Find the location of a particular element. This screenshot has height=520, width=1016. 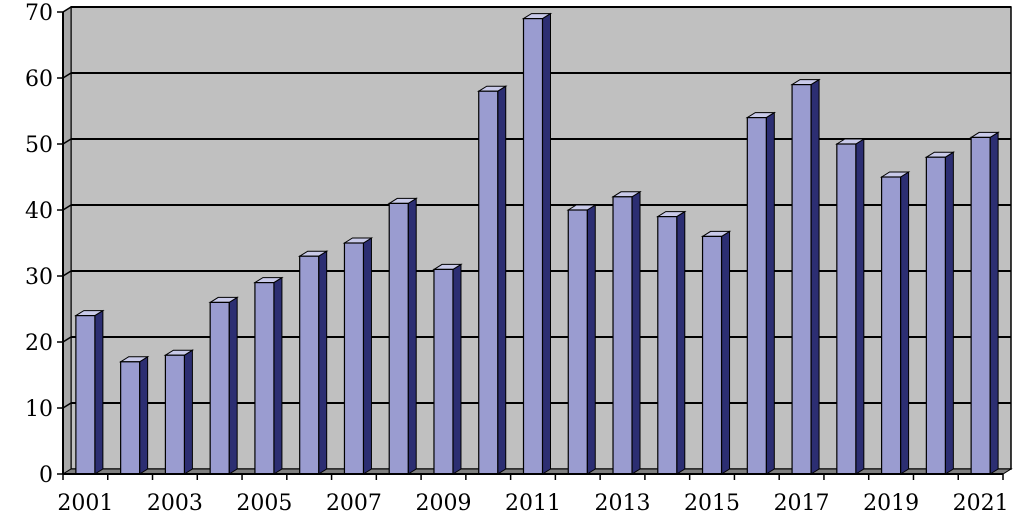

bar-2012 is located at coordinates (582, 339).